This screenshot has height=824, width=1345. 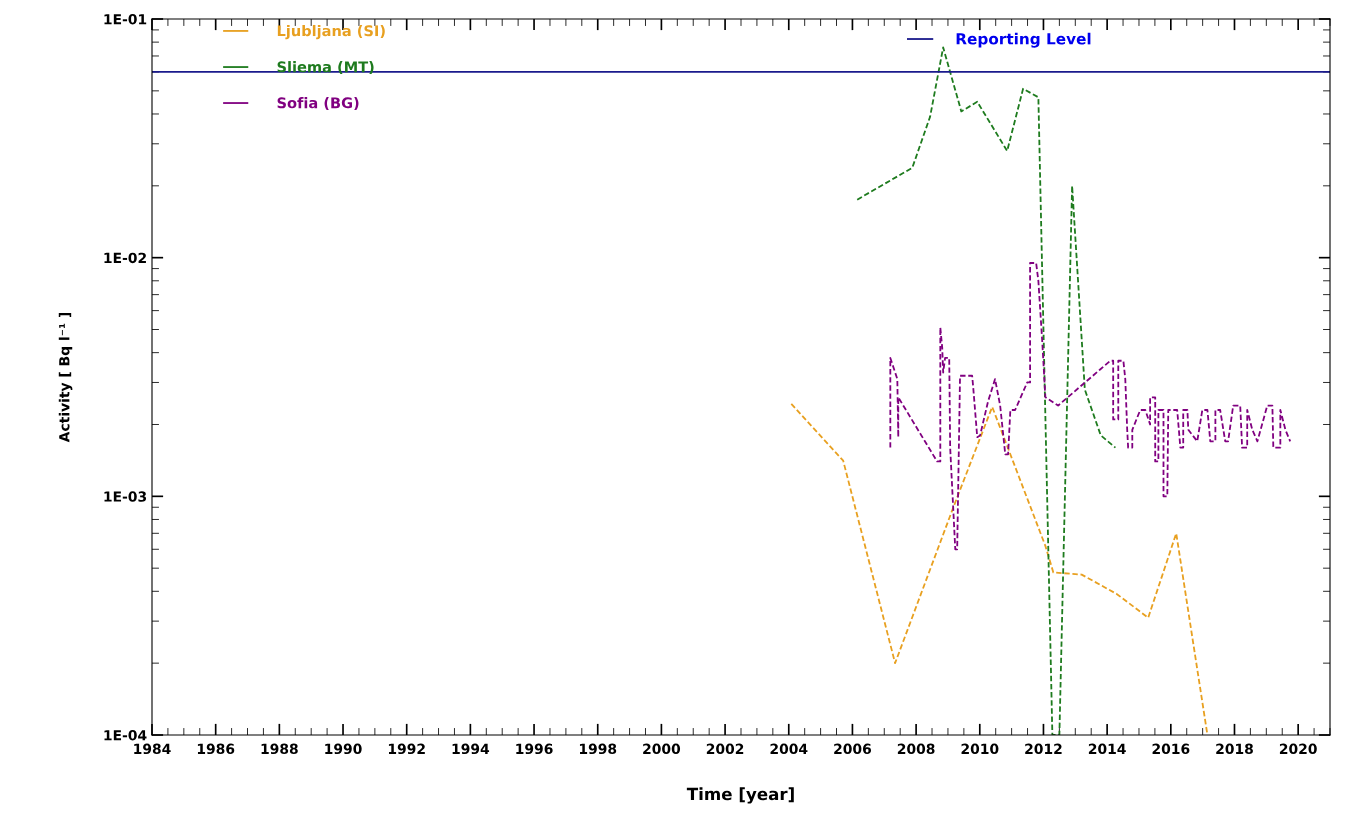 I want to click on x-tick-label: 2020, so click(x=1298, y=749).